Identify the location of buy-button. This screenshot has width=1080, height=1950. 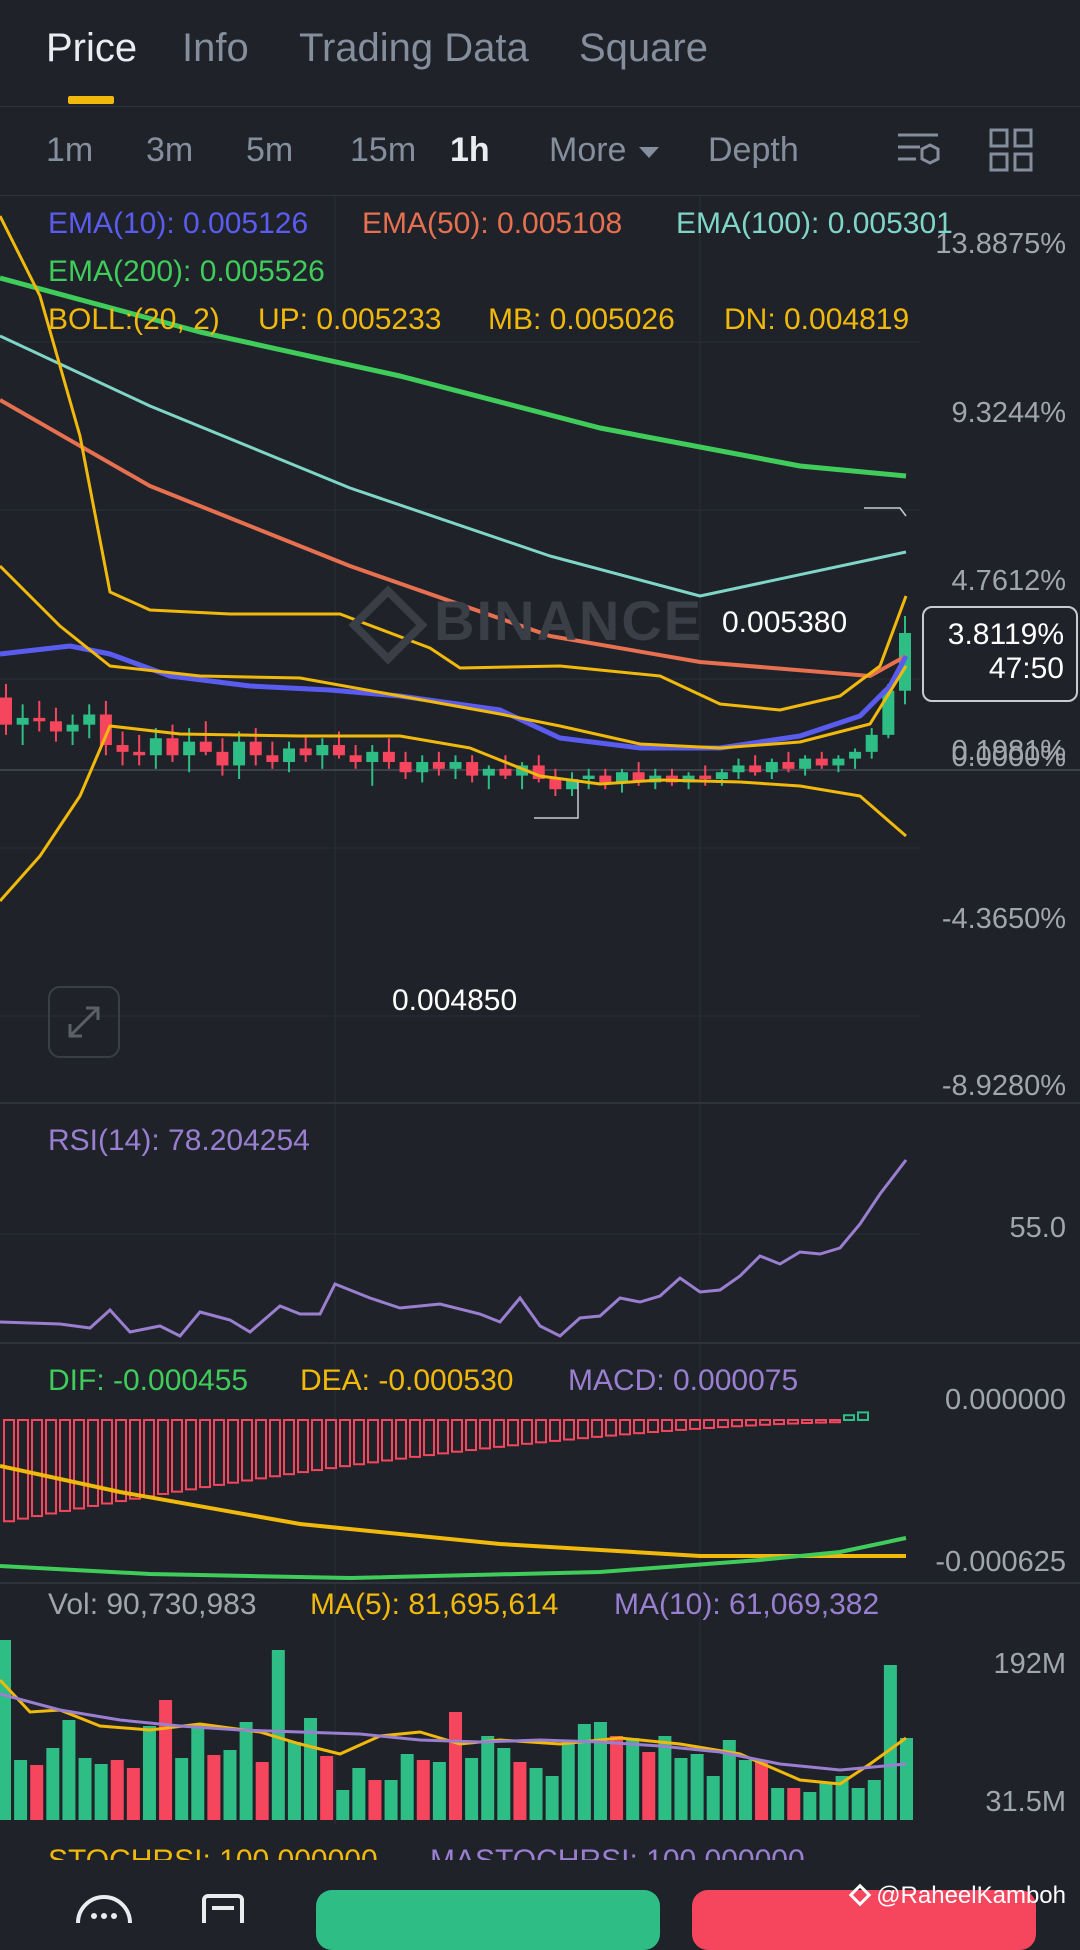
(488, 1920).